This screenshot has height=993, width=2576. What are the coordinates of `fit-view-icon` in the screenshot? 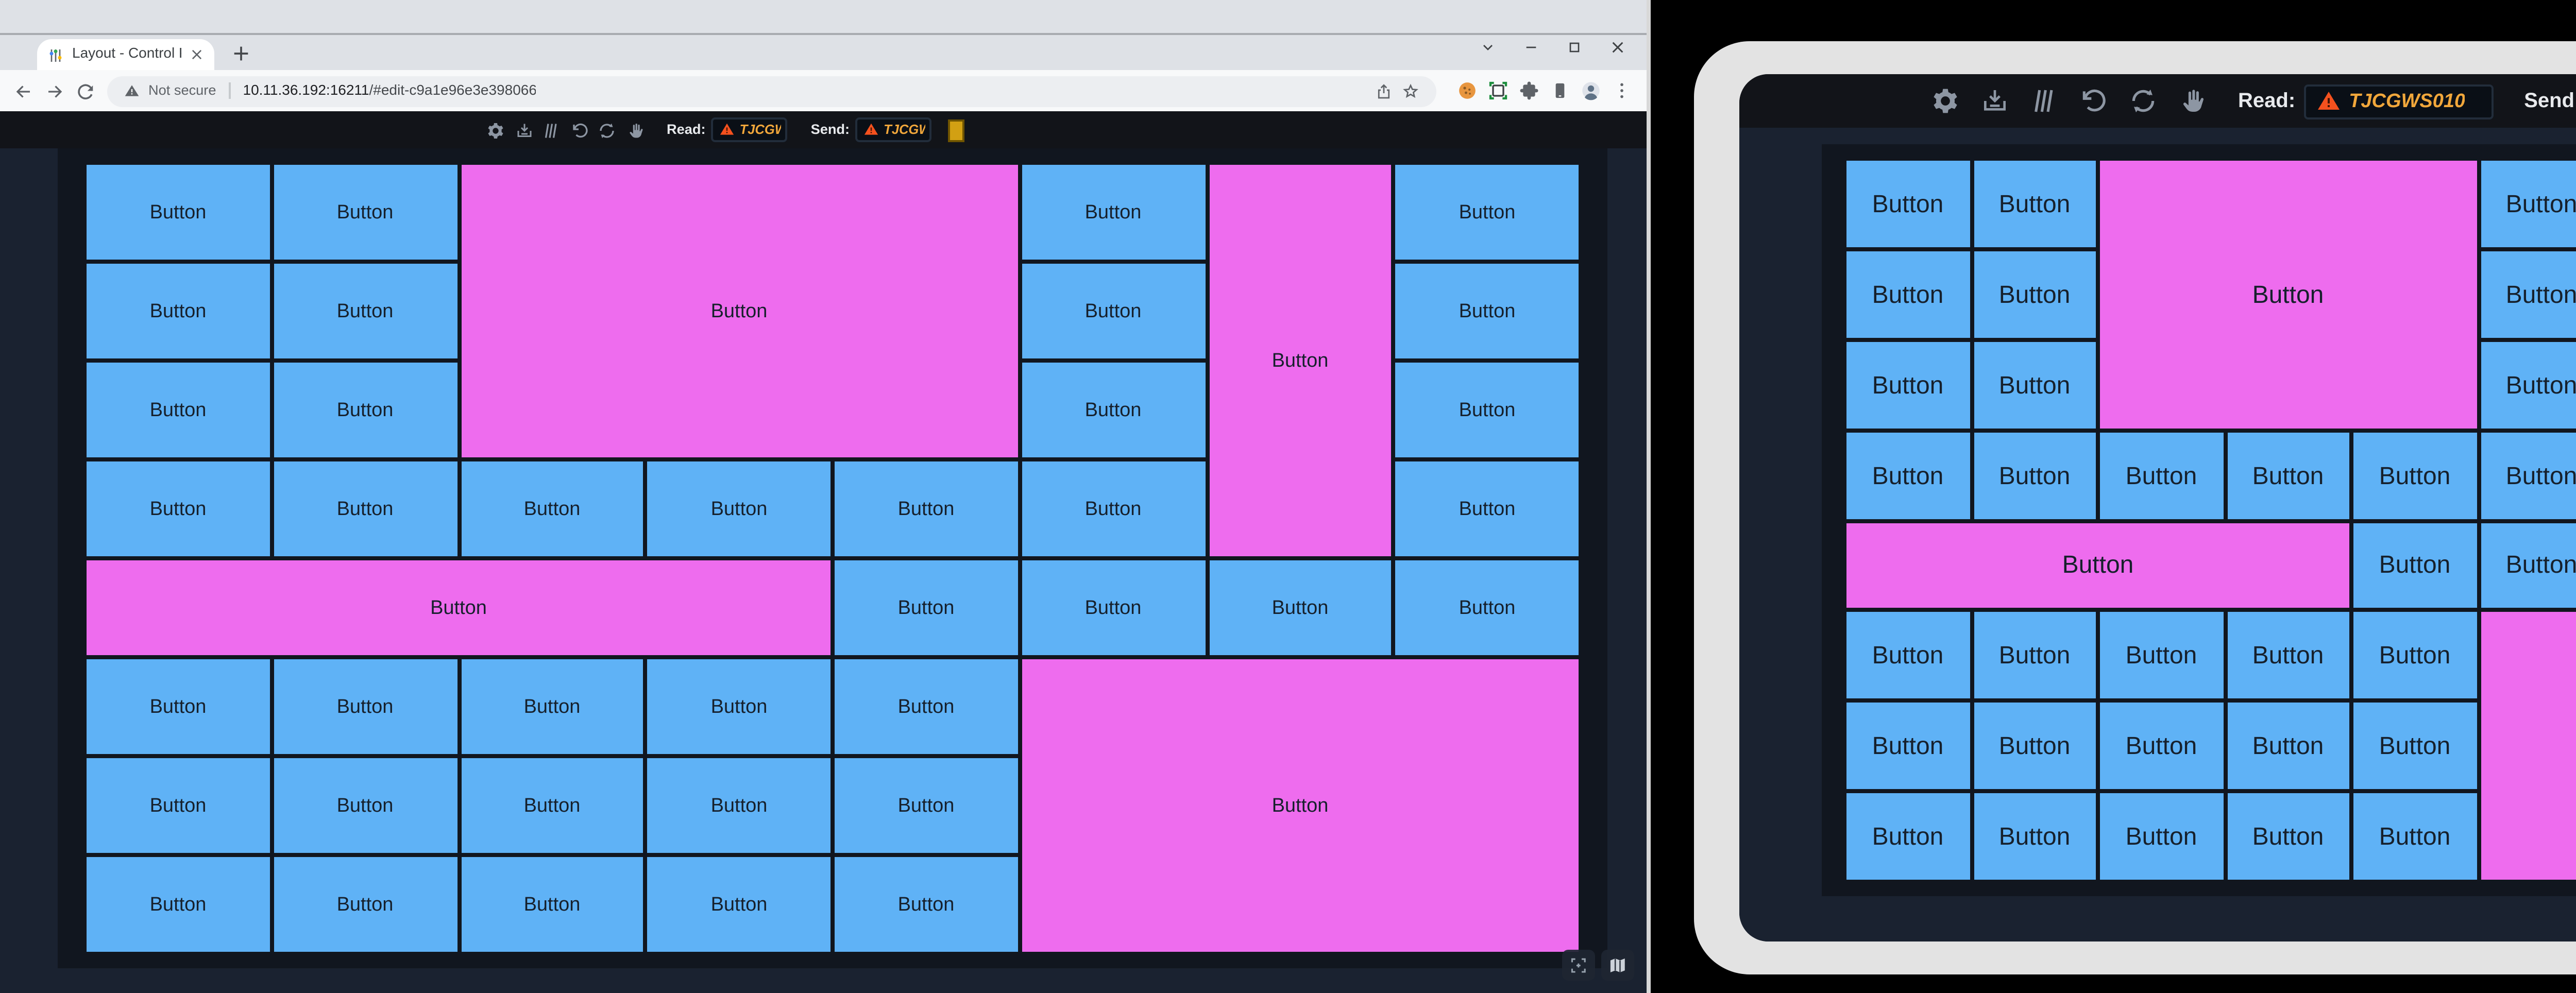 It's located at (1578, 965).